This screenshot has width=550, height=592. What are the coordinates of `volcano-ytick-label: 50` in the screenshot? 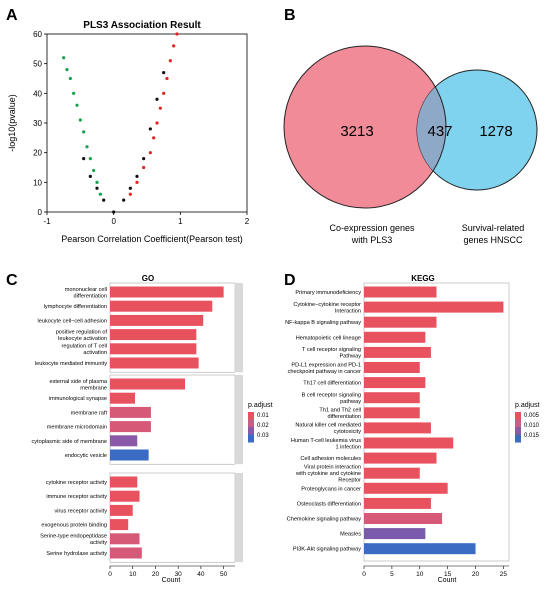 It's located at (37, 64).